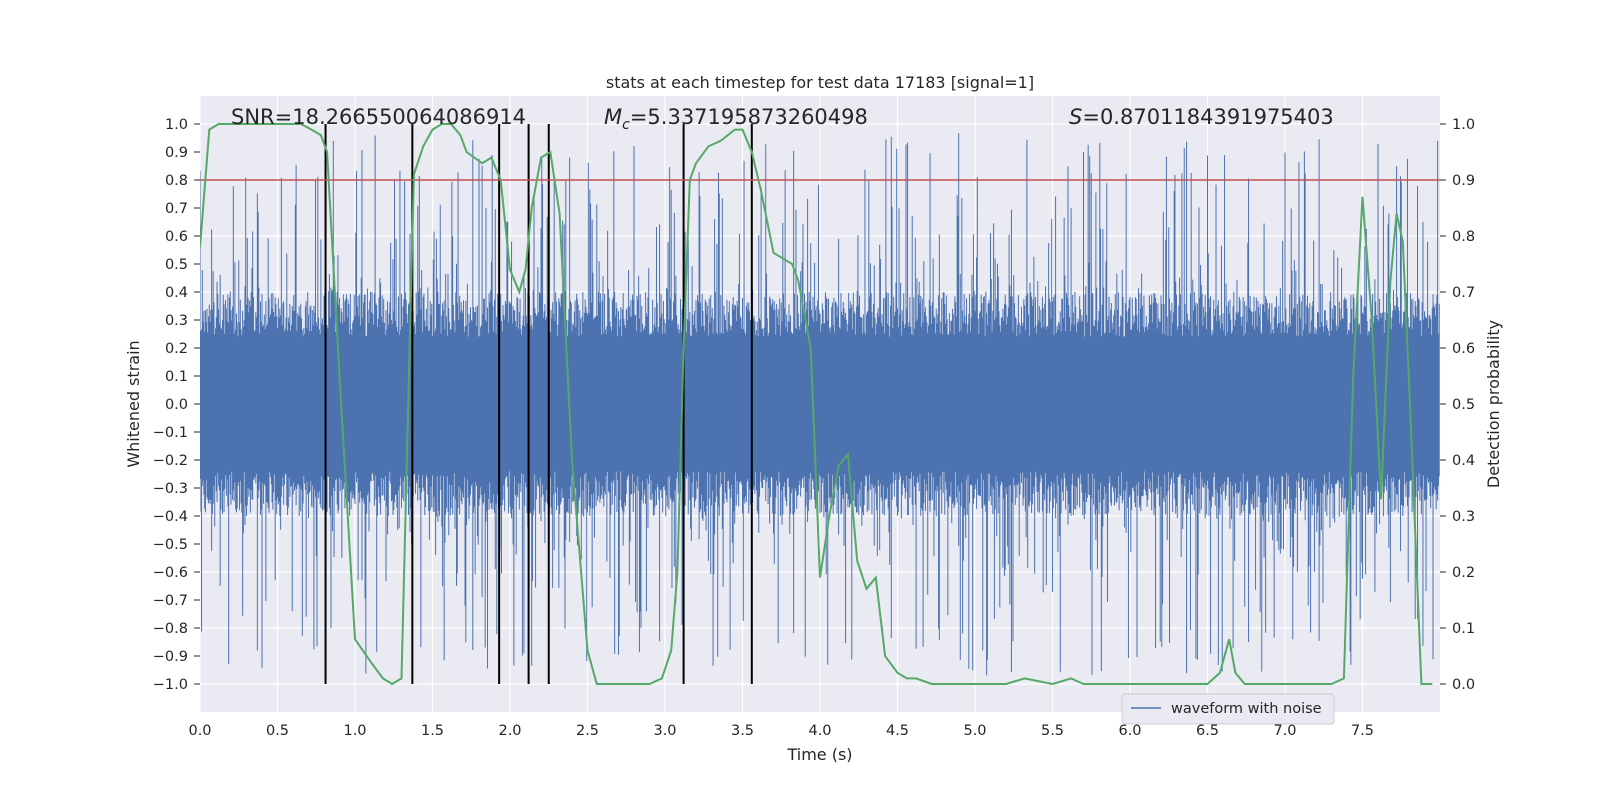 The width and height of the screenshot is (1600, 800). I want to click on y-right-tick-label: 0.0, so click(1463, 685).